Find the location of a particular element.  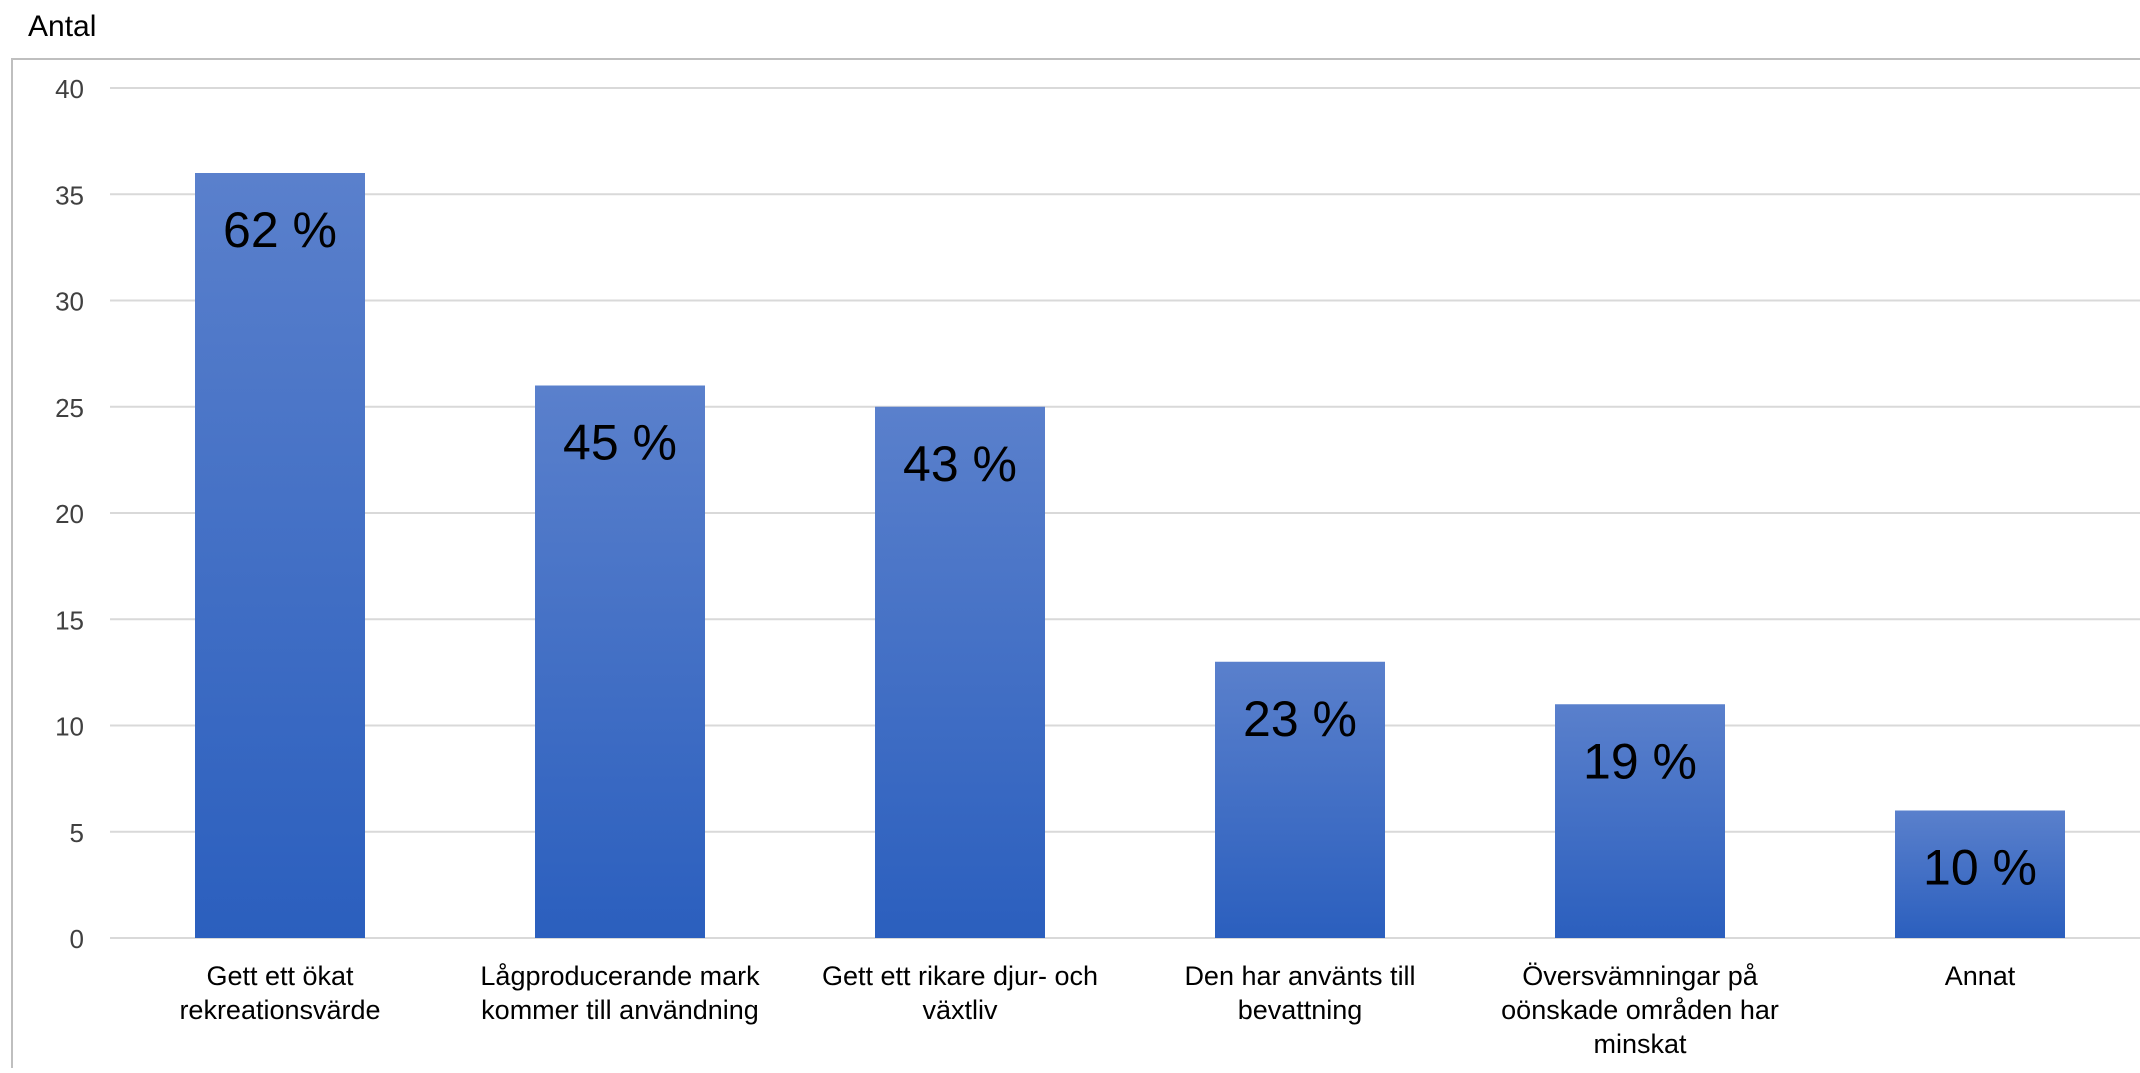

x-tick-label: Annat is located at coordinates (1980, 976).